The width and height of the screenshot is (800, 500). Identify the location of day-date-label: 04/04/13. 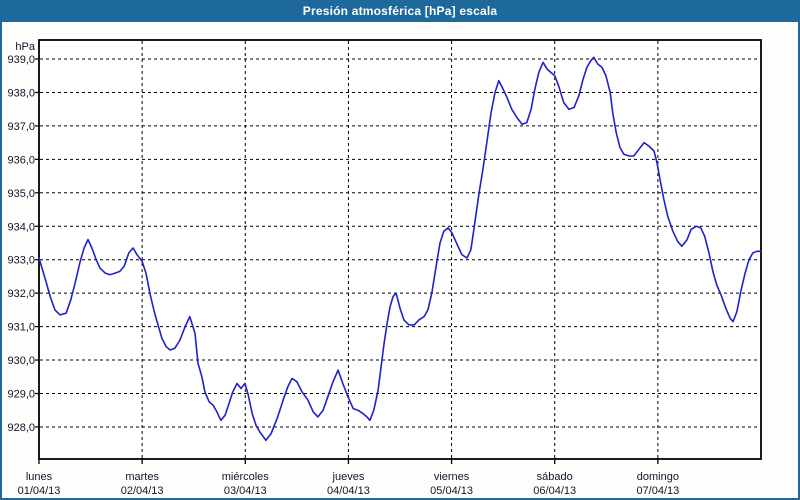
(348, 491).